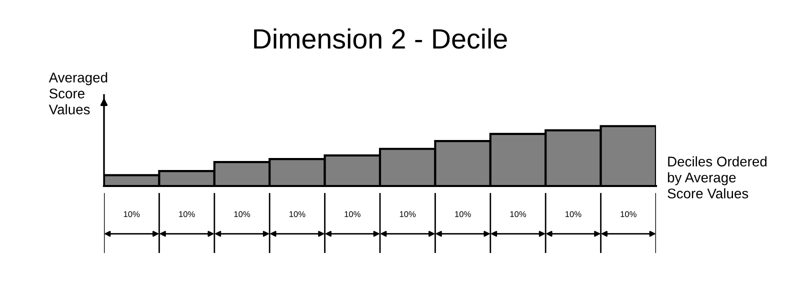 The height and width of the screenshot is (285, 799). Describe the element at coordinates (380, 38) in the screenshot. I see `chart-title: Dimension 2 - Decile` at that location.